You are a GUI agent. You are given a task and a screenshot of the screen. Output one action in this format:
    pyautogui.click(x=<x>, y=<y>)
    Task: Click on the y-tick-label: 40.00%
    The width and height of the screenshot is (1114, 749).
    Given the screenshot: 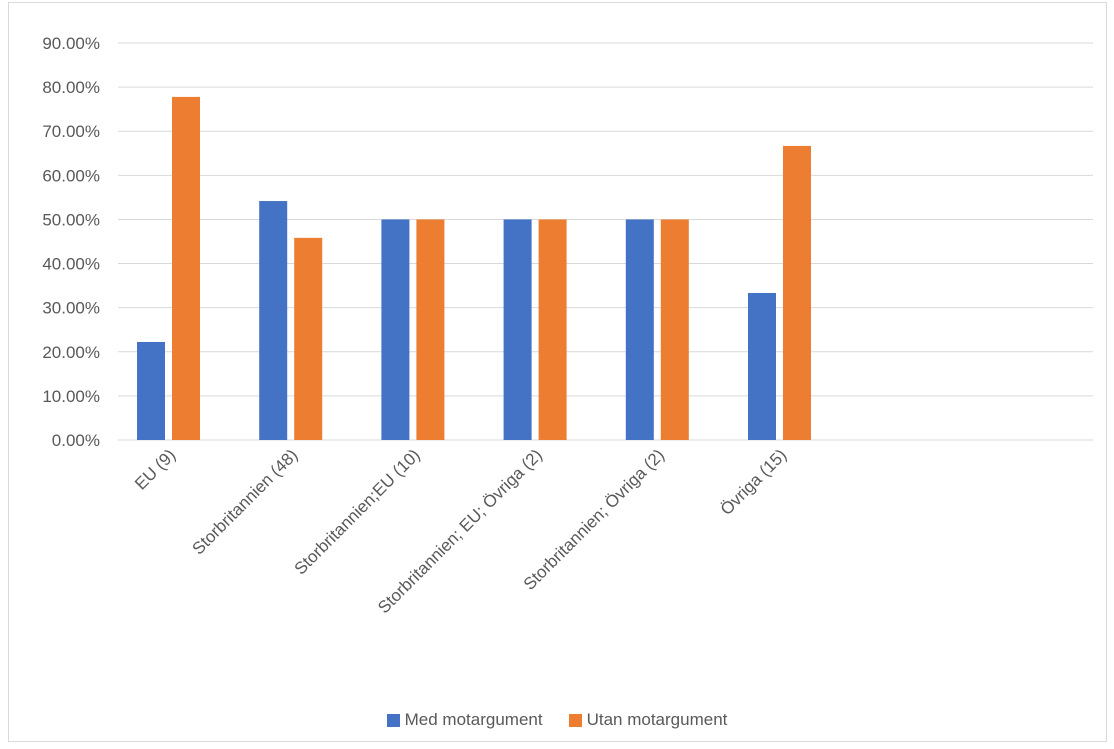 What is the action you would take?
    pyautogui.click(x=71, y=264)
    